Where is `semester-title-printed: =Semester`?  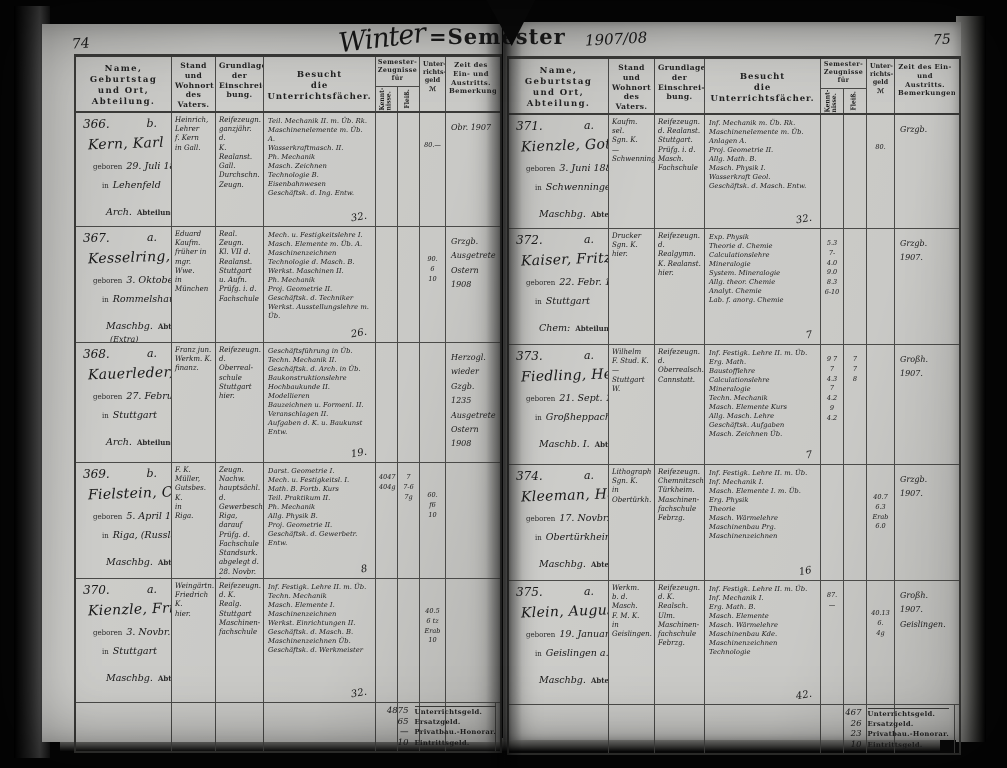
semester-title-printed: =Semester is located at coordinates (497, 36).